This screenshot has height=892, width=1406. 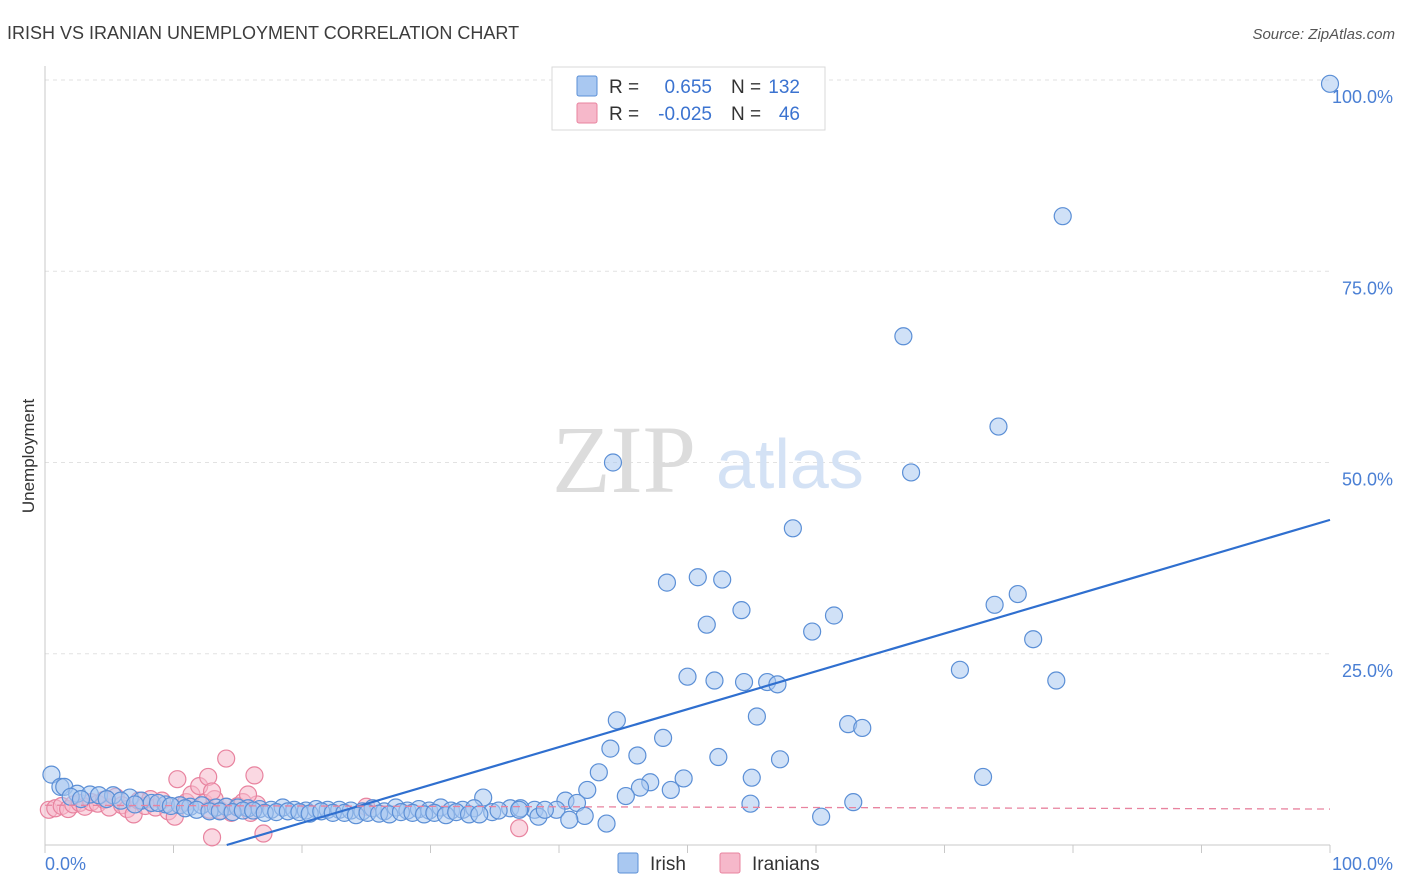 I want to click on bottom-legend-label-irish: Irish, so click(x=668, y=864).